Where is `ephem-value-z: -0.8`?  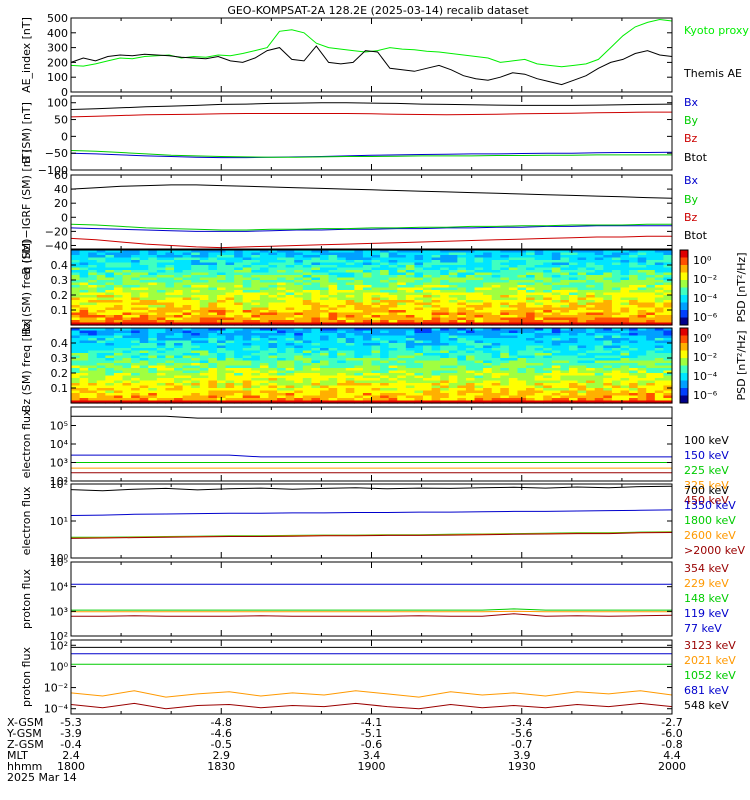 ephem-value-z: -0.8 is located at coordinates (671, 744).